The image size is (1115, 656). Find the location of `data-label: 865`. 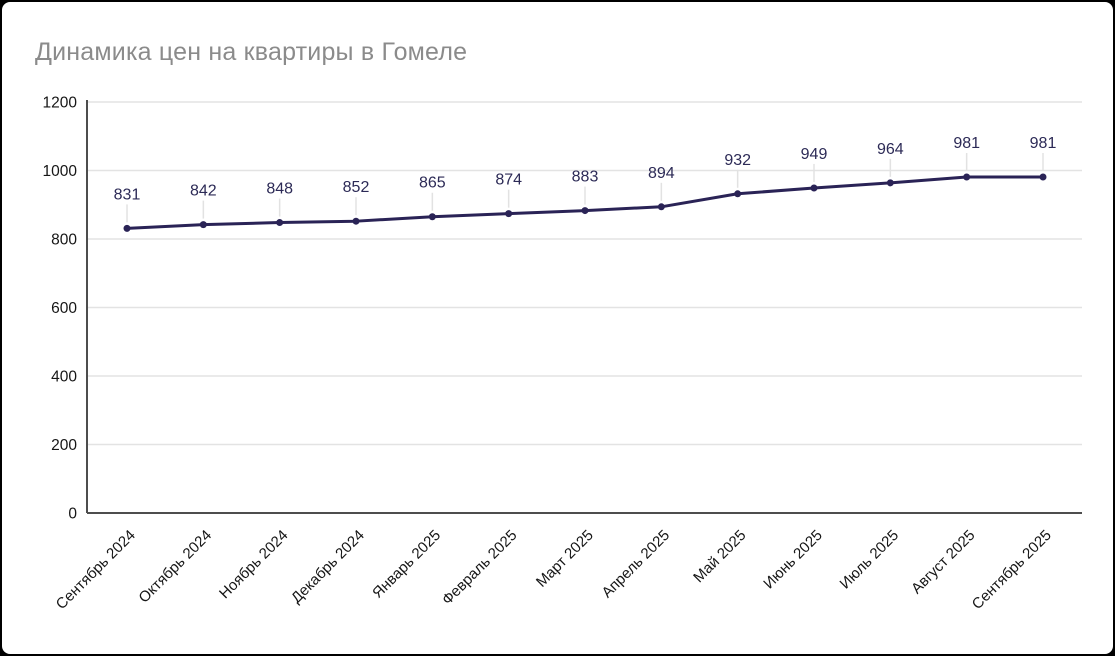

data-label: 865 is located at coordinates (432, 183).